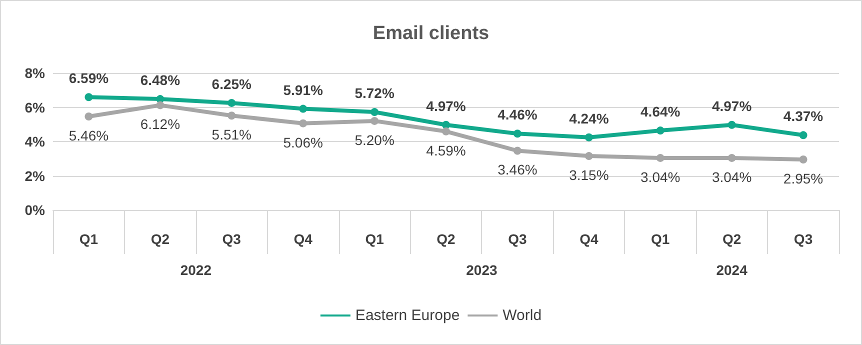 The height and width of the screenshot is (345, 862). Describe the element at coordinates (303, 90) in the screenshot. I see `data-label: 5.91%` at that location.